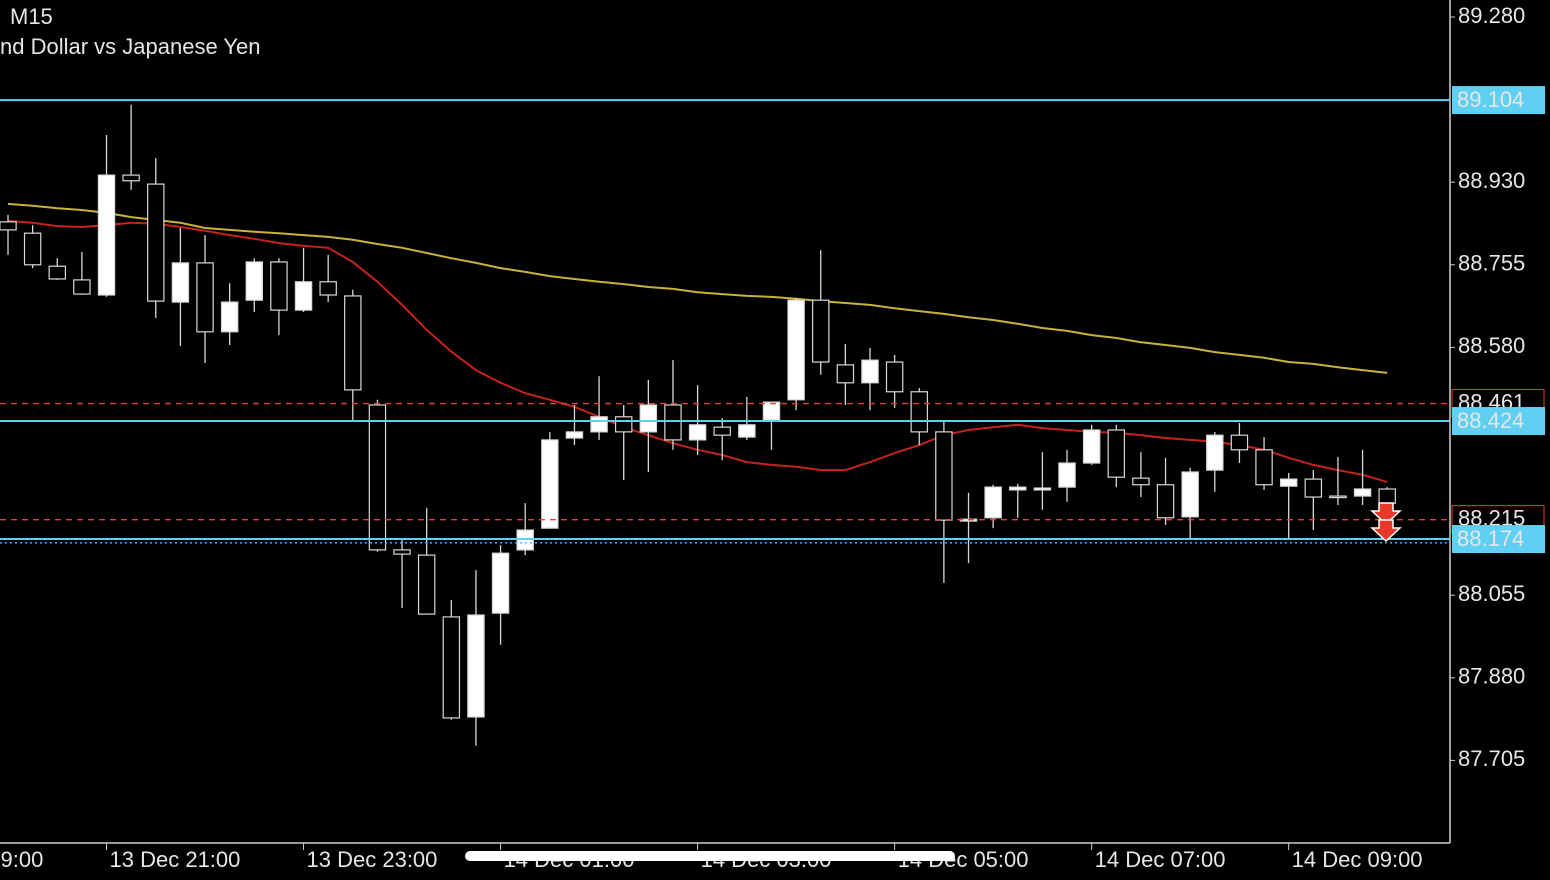 This screenshot has height=880, width=1550. I want to click on x-tick-label: 13 Dec 23:00, so click(372, 859).